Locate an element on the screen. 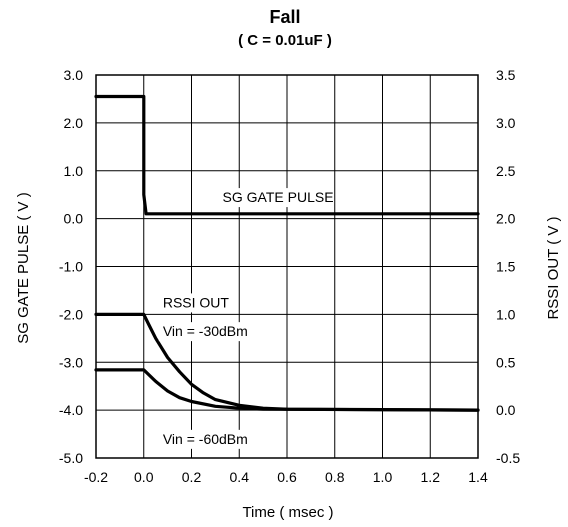  right-y-tick-label: 1.5 is located at coordinates (506, 267).